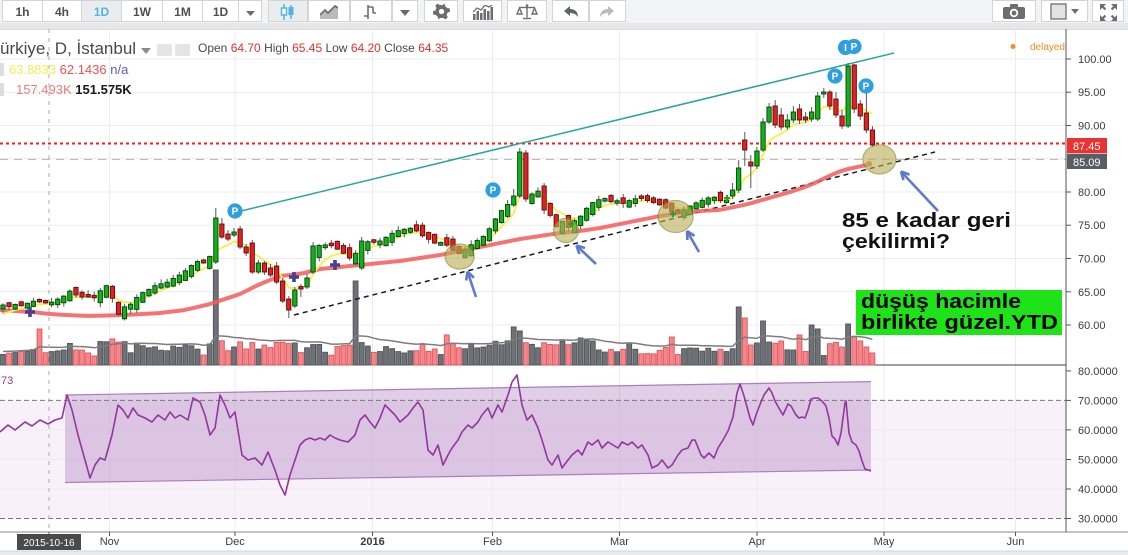  What do you see at coordinates (619, 542) in the screenshot?
I see `svg-text: Mar` at bounding box center [619, 542].